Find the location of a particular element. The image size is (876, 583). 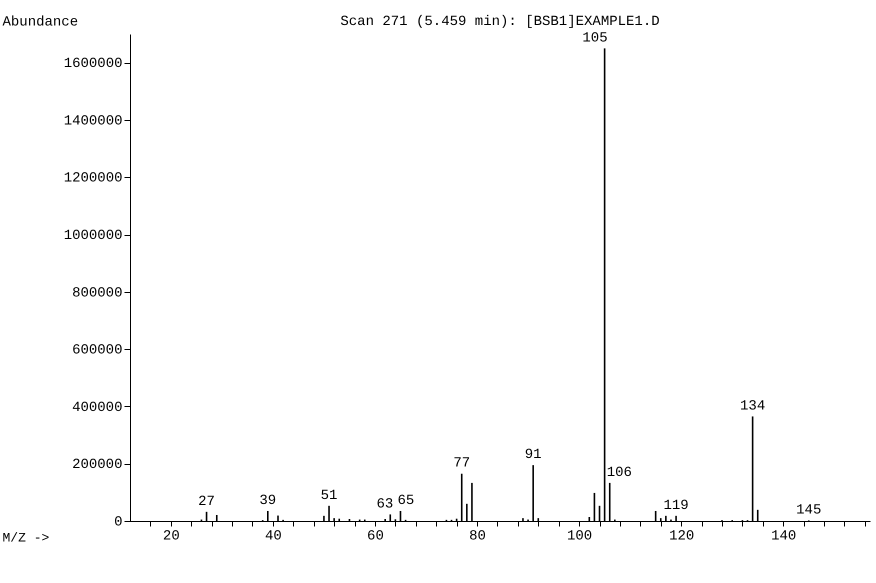

annotation: 119 is located at coordinates (676, 506).